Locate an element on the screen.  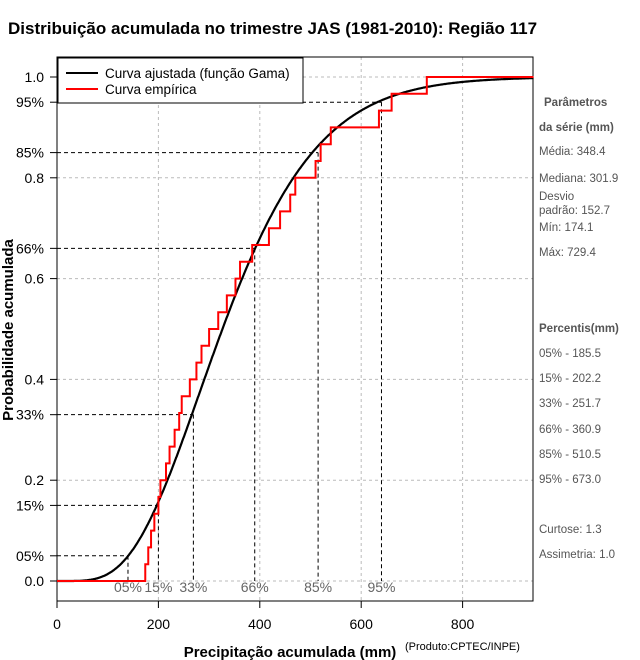
stat-desvio-2: padrão: 152.7 is located at coordinates (574, 211).